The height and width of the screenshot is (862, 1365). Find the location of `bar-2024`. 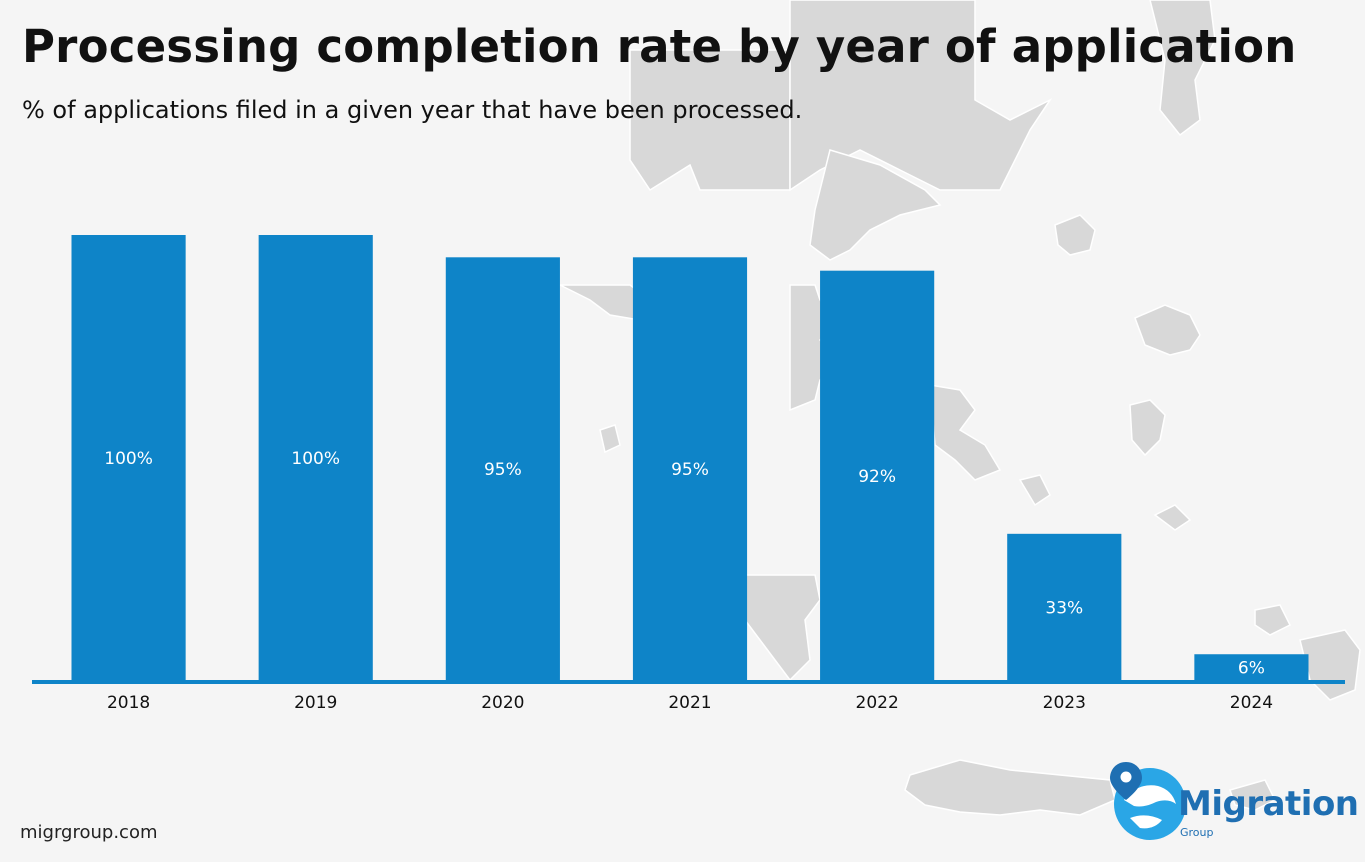

bar-2024 is located at coordinates (1251, 667).